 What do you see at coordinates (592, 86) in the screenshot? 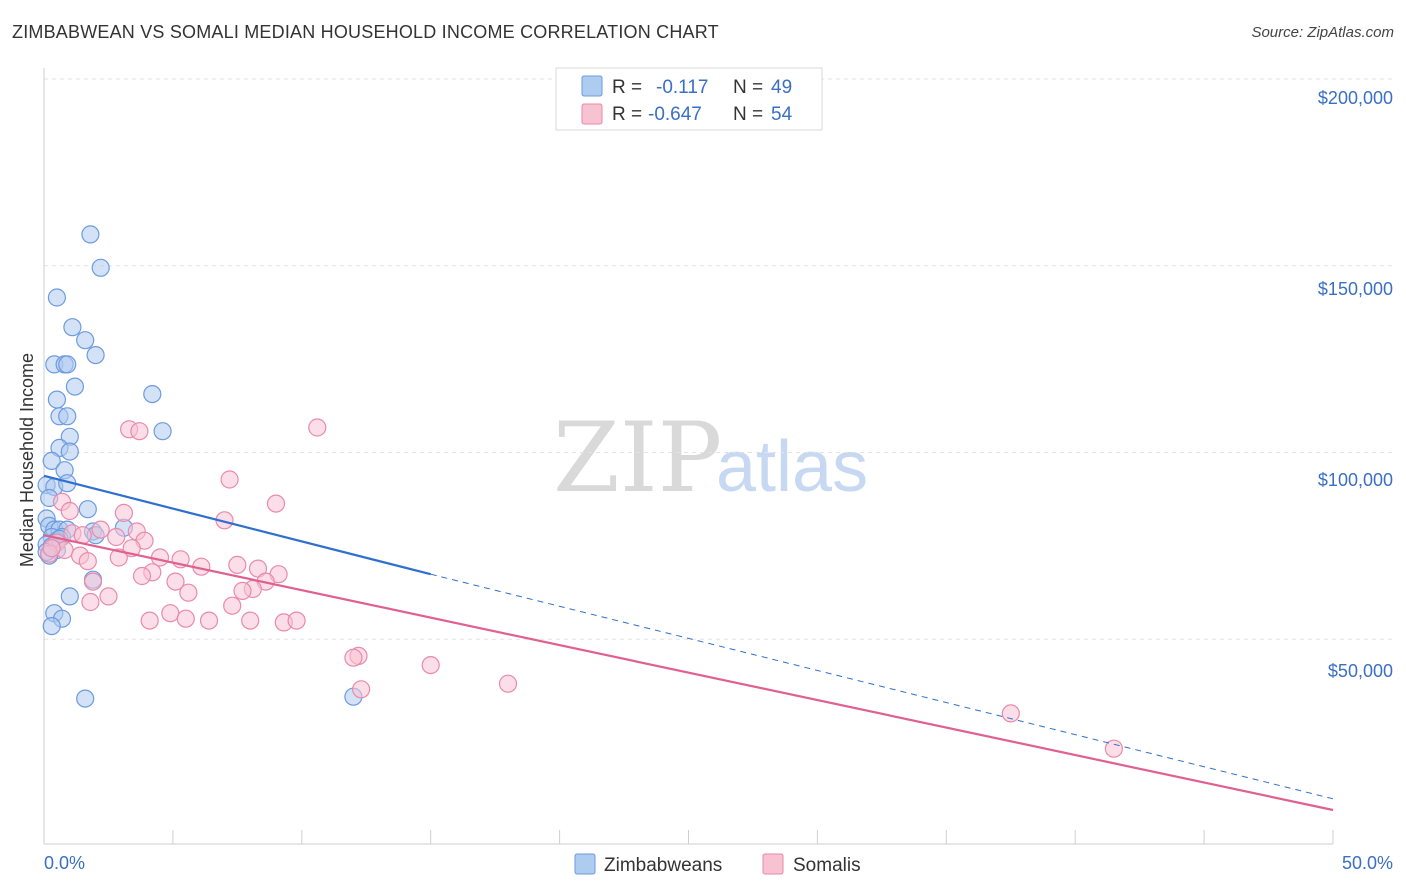
I see `legend-swatch-zimbabweans` at bounding box center [592, 86].